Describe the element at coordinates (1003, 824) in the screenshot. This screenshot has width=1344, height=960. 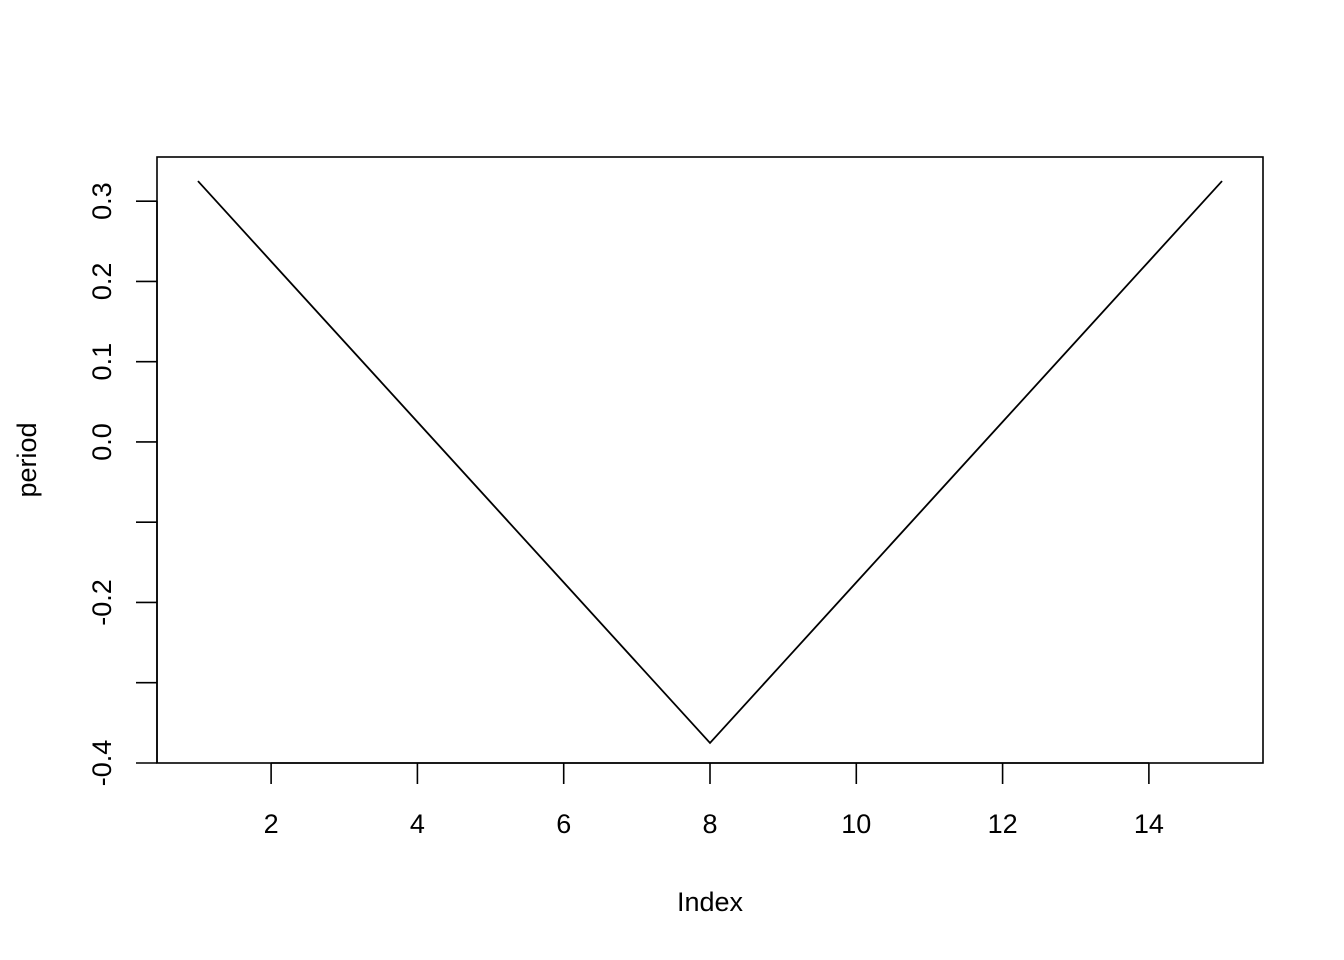
I see `x-tick-label: 12` at that location.